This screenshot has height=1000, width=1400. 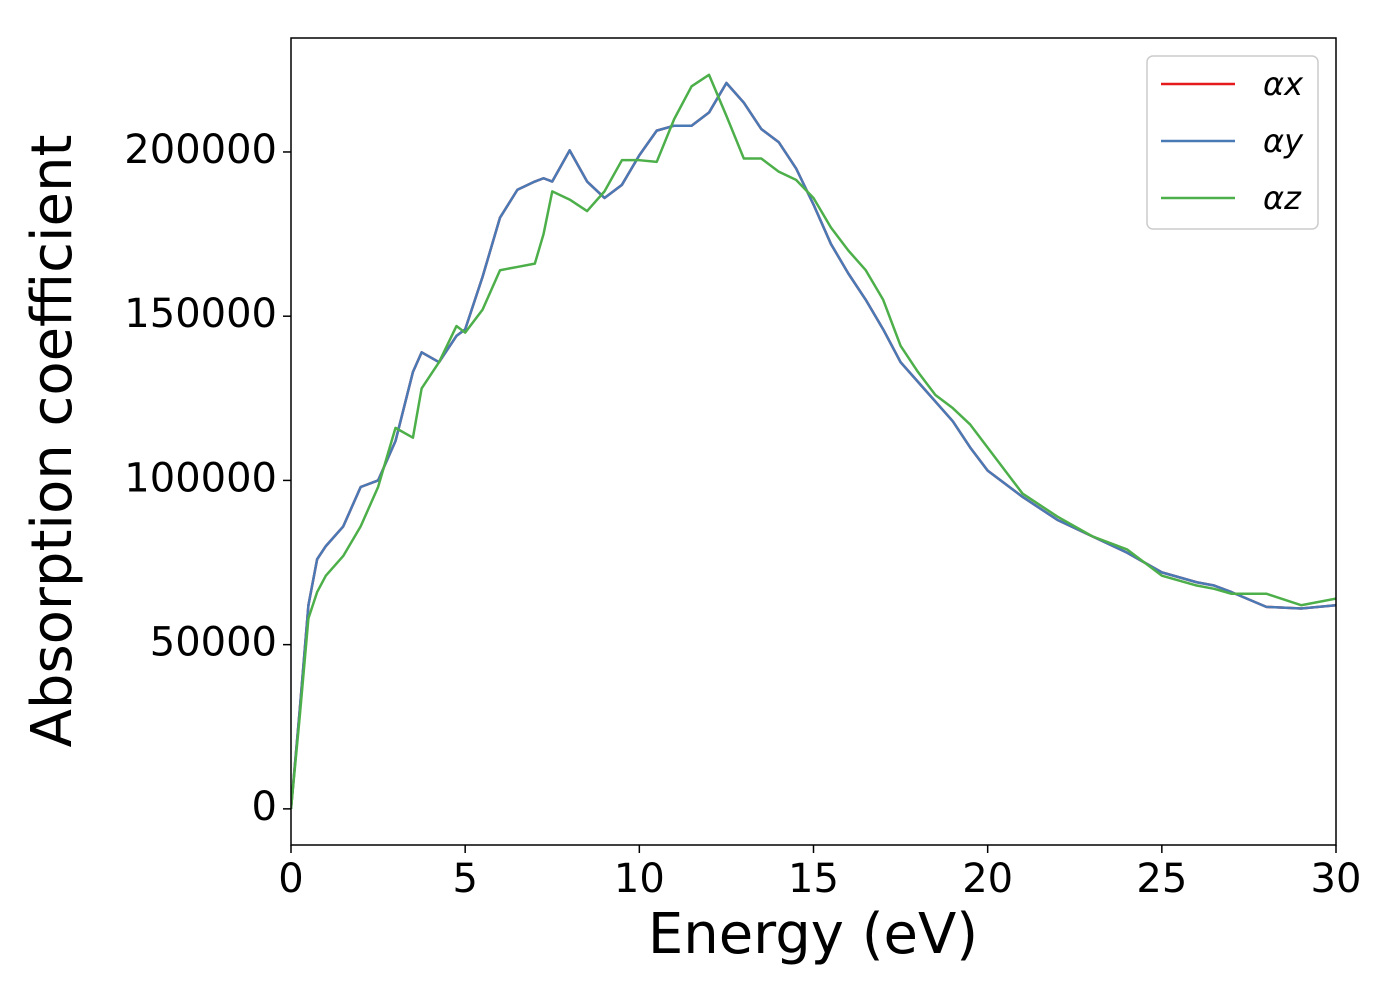 What do you see at coordinates (1282, 198) in the screenshot?
I see `legend-label: αz` at bounding box center [1282, 198].